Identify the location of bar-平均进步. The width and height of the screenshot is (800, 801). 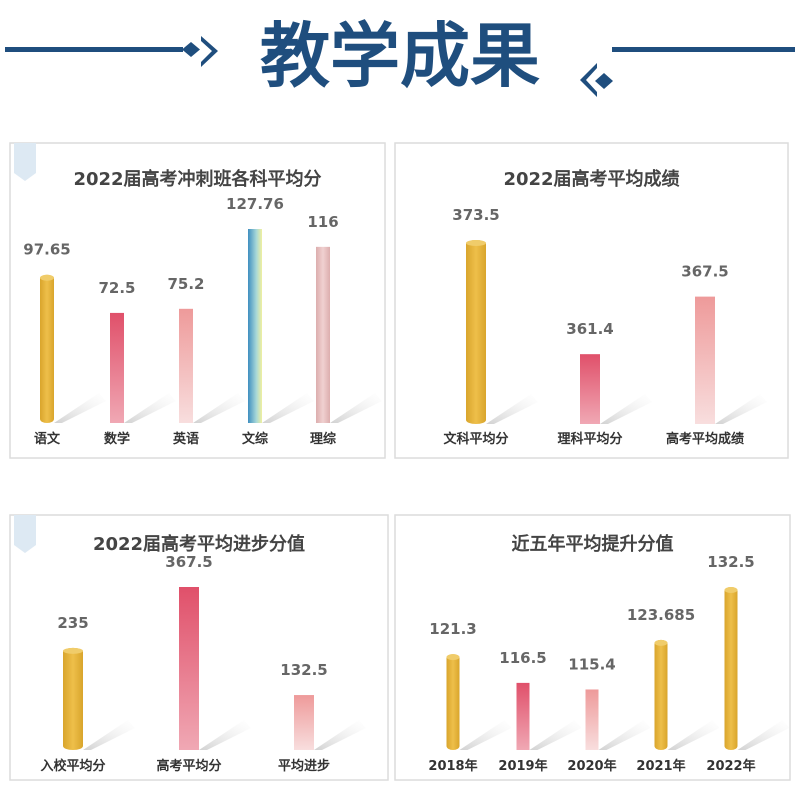
(304, 722).